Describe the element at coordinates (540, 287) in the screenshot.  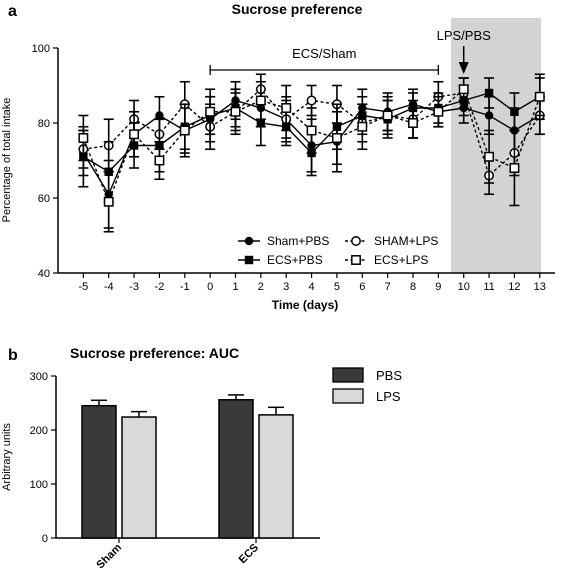
I see `x-tick-label: 13` at that location.